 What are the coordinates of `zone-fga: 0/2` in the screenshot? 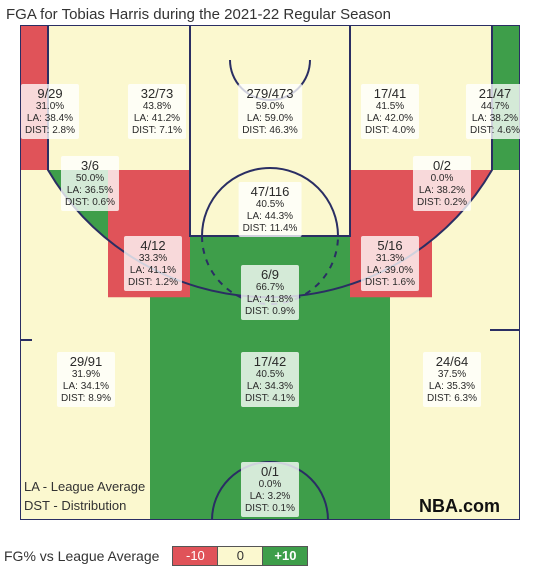 It's located at (442, 165).